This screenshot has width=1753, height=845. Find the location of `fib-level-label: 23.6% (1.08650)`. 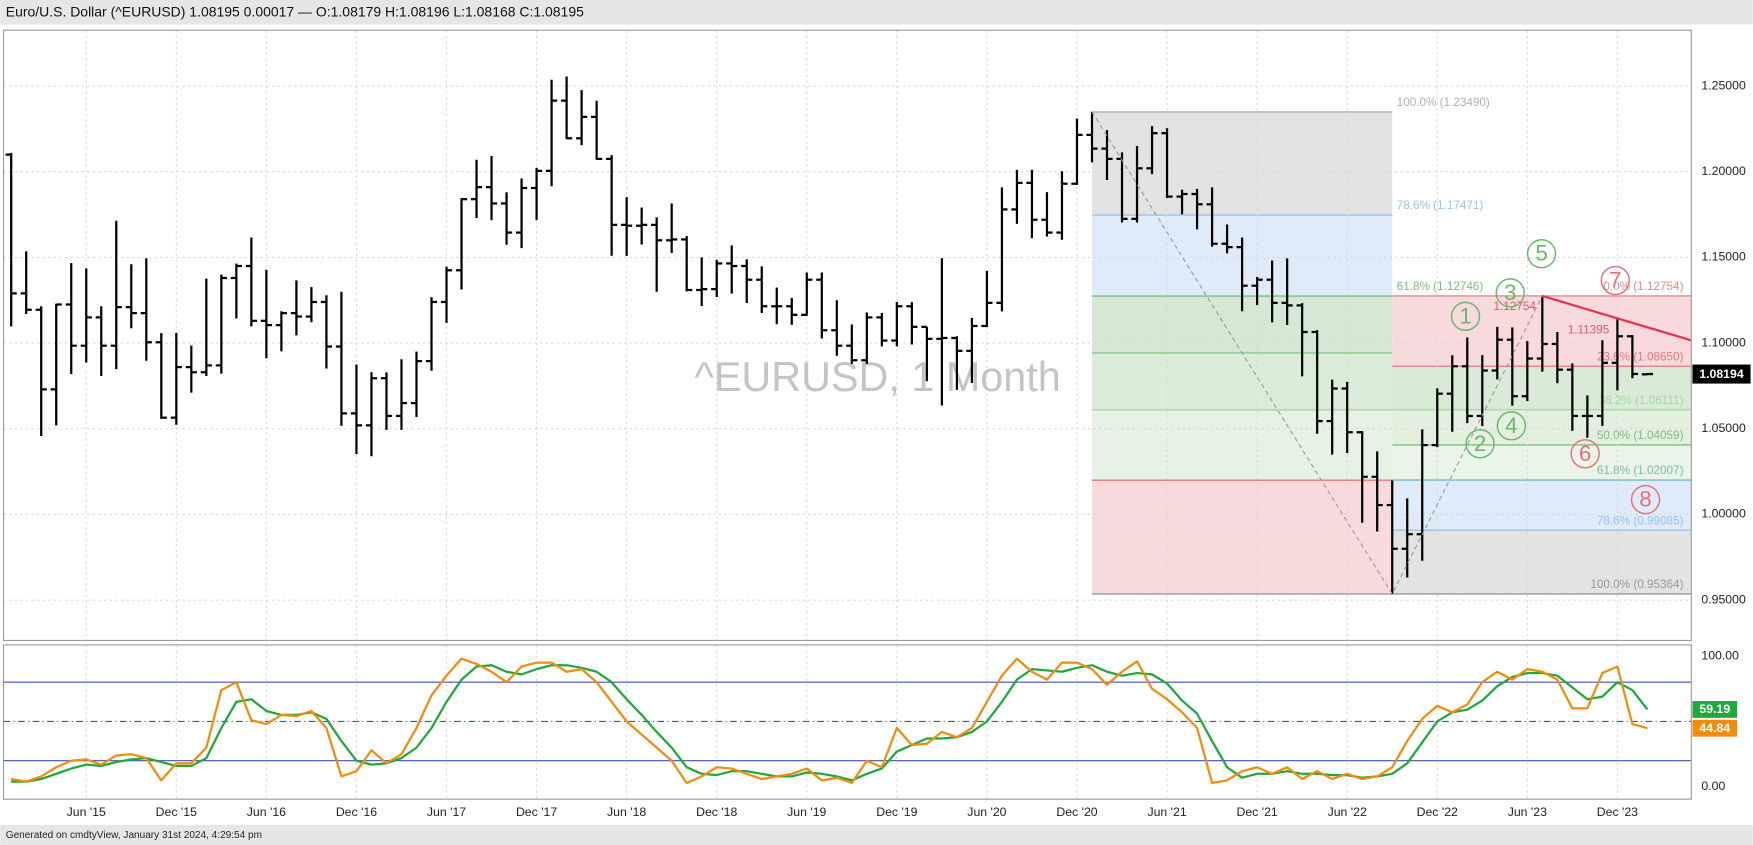

fib-level-label: 23.6% (1.08650) is located at coordinates (1640, 356).